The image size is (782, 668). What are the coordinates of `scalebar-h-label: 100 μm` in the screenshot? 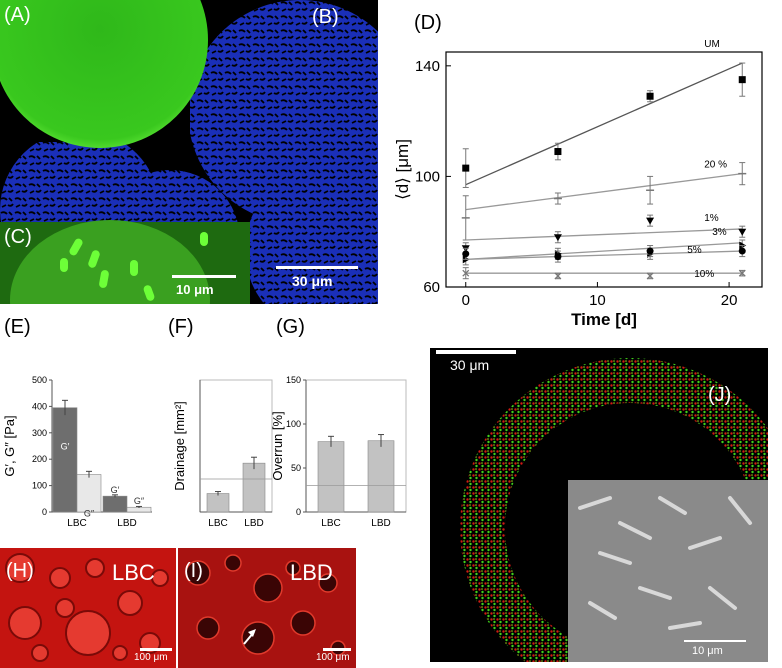 It's located at (151, 657).